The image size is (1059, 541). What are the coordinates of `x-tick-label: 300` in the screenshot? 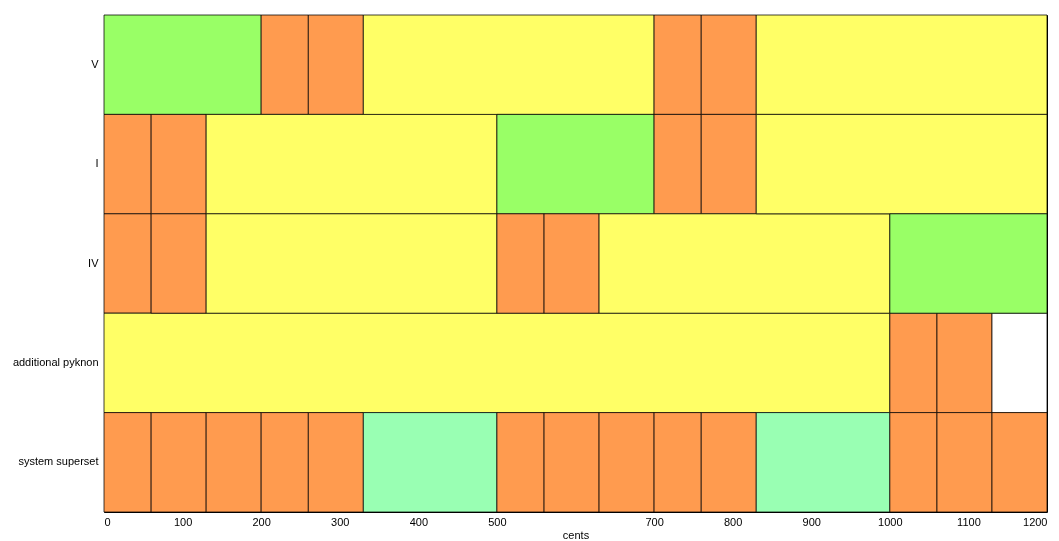 It's located at (340, 521).